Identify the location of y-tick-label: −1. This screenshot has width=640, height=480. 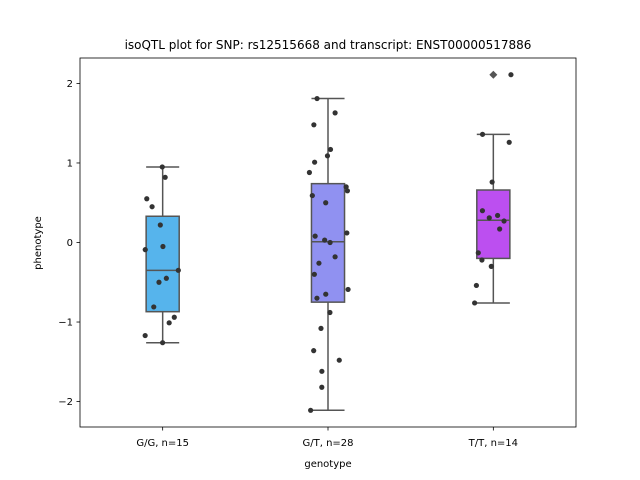
(65, 323).